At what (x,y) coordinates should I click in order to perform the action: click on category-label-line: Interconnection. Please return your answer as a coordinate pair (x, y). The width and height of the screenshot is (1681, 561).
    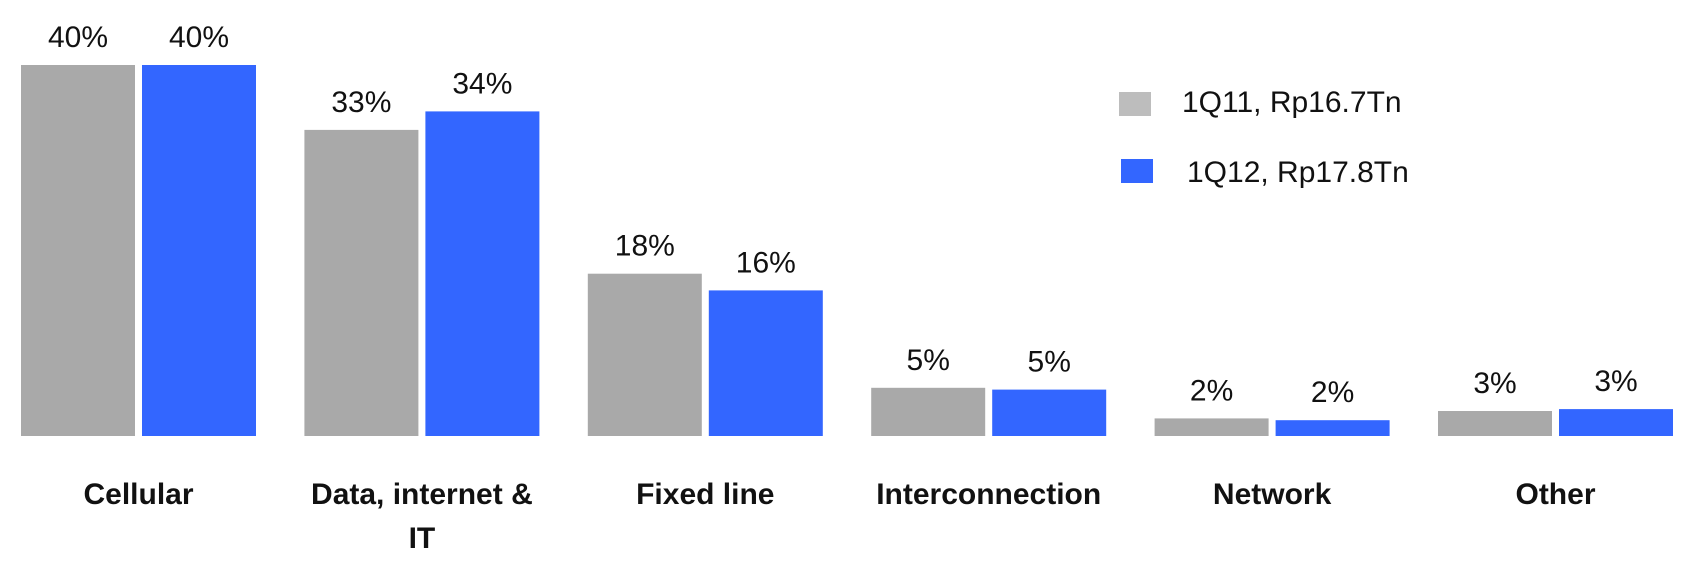
    Looking at the image, I should click on (988, 494).